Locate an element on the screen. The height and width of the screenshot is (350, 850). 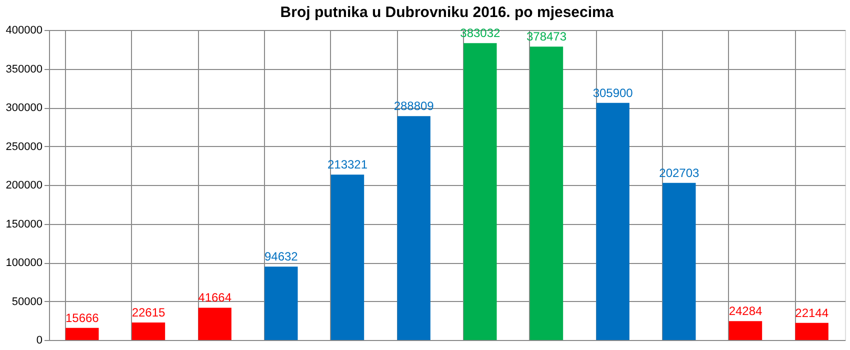
y-tick-label: 200000 is located at coordinates (24, 186).